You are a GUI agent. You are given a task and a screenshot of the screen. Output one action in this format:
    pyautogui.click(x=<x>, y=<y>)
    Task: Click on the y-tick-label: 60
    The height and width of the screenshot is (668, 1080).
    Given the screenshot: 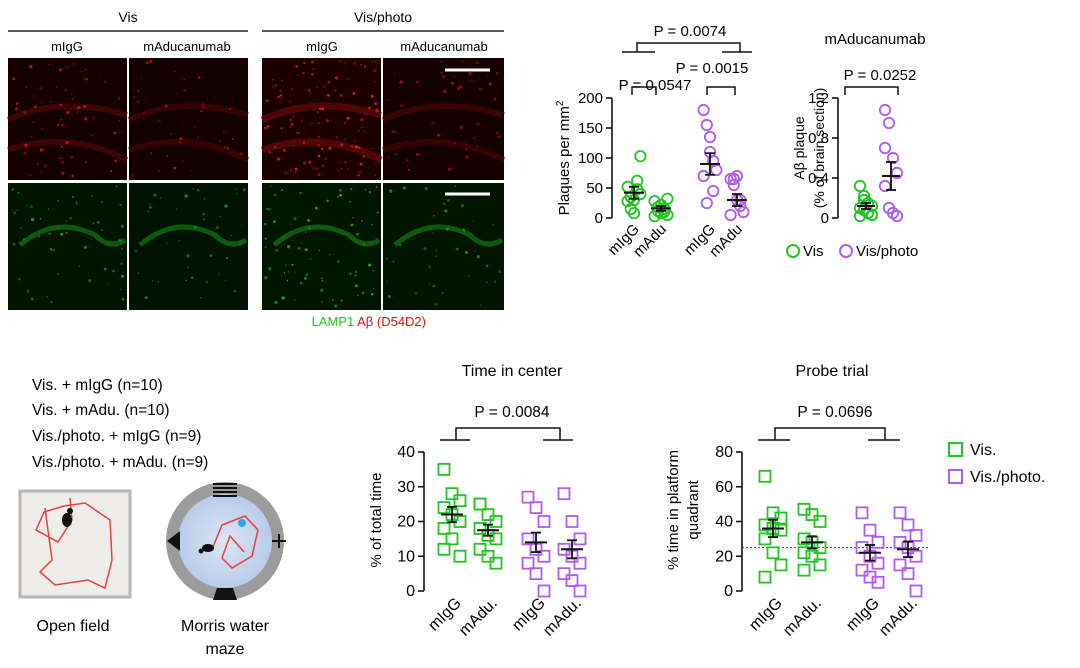 What is the action you would take?
    pyautogui.click(x=724, y=487)
    